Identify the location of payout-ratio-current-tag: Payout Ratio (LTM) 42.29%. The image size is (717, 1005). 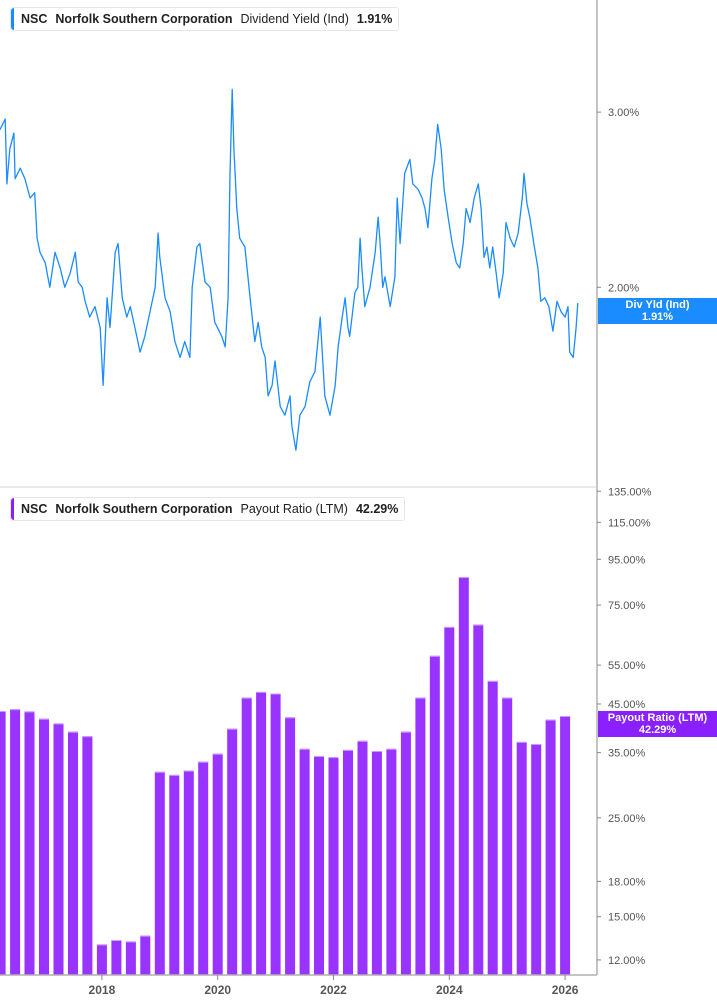
(657, 724).